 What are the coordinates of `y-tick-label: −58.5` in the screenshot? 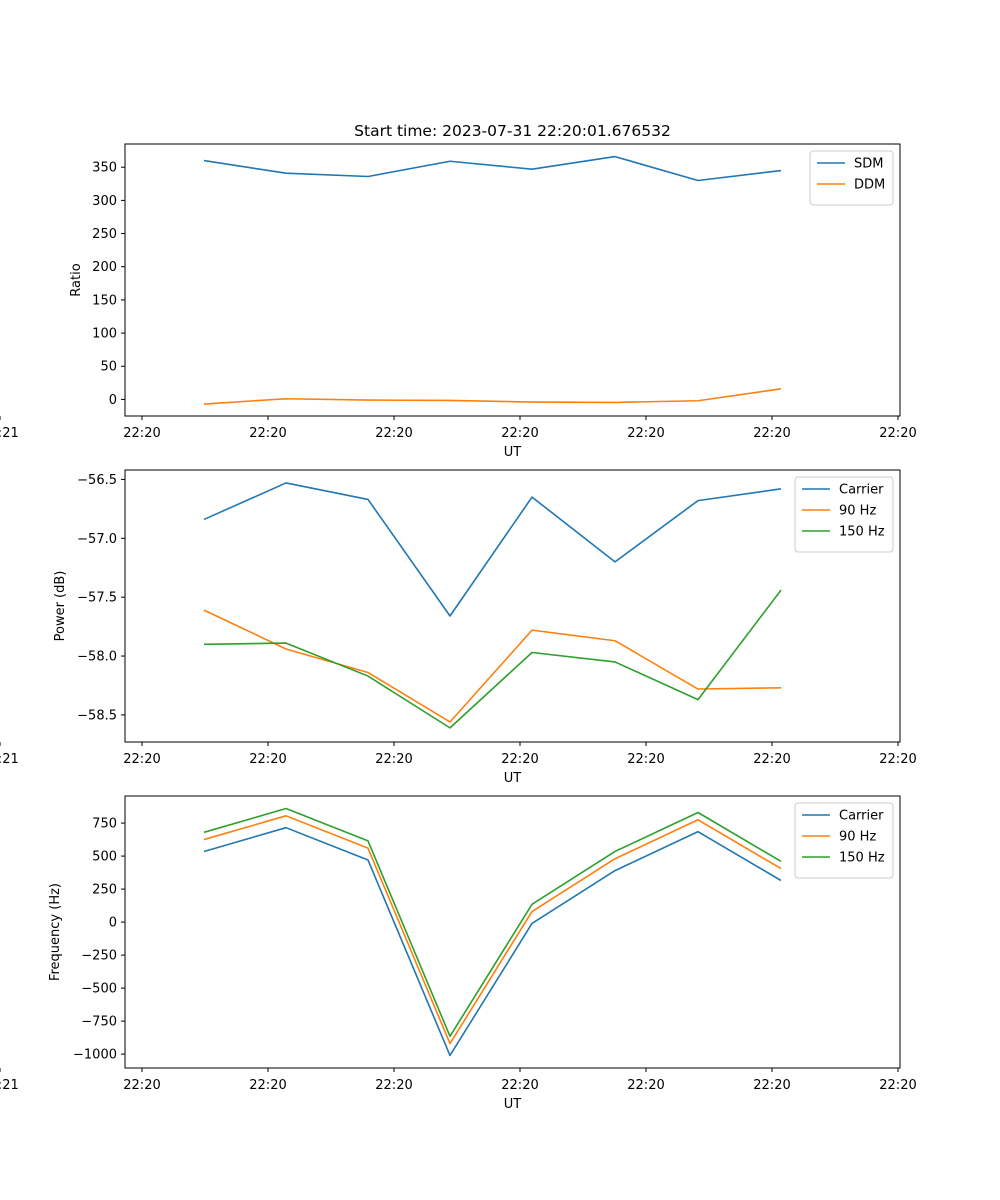 It's located at (97, 715).